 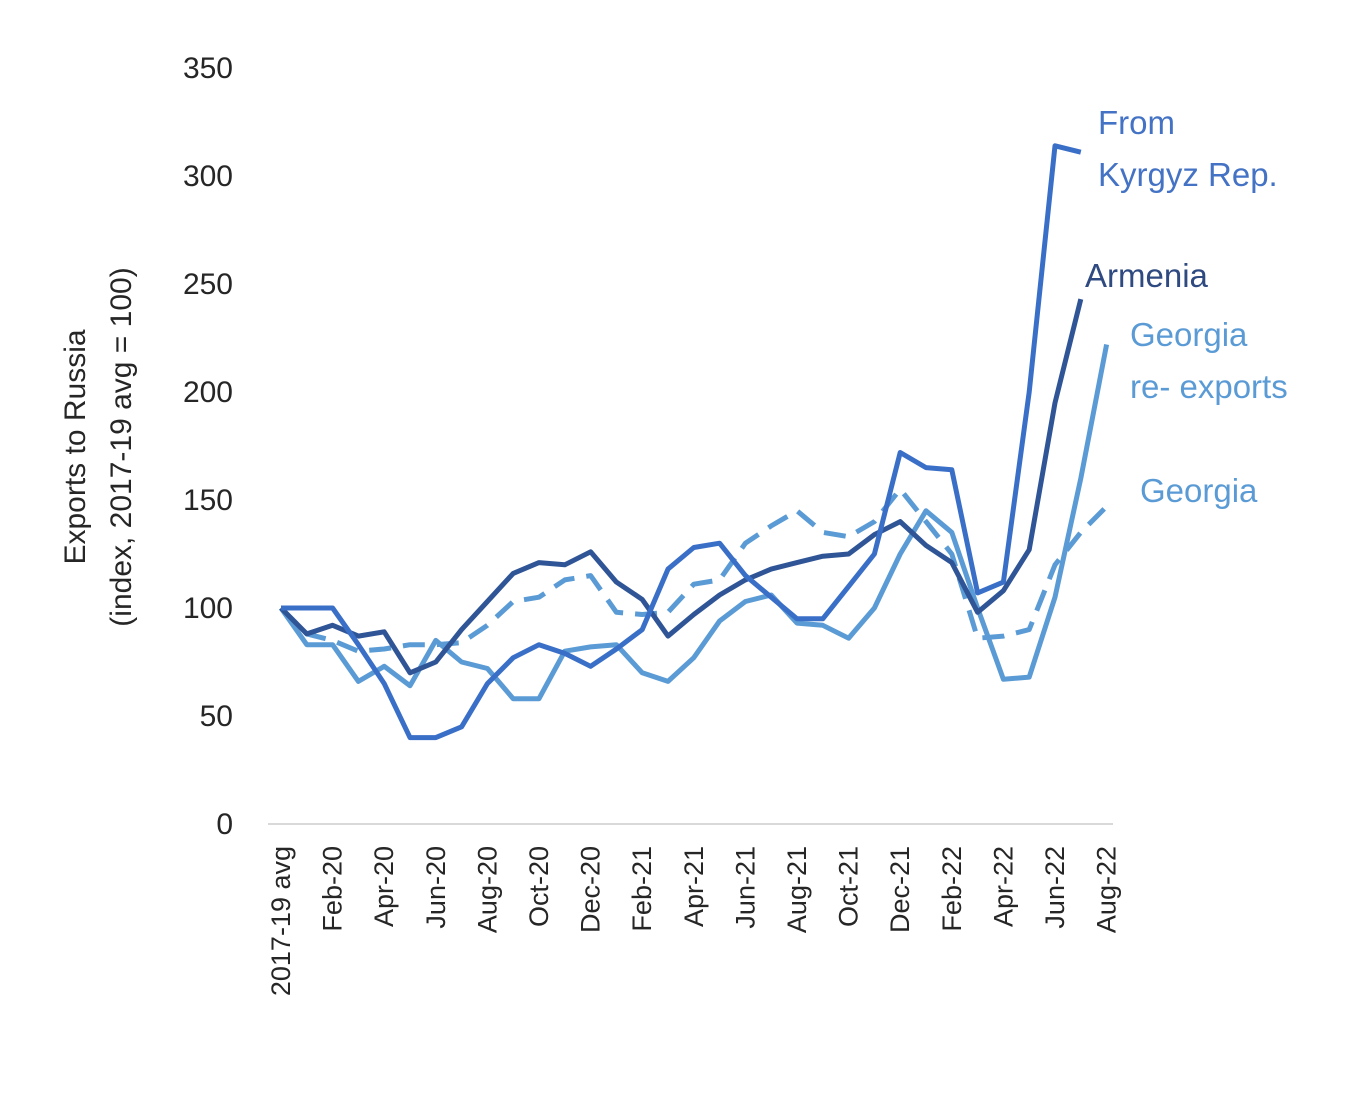 What do you see at coordinates (487, 889) in the screenshot?
I see `x-tick-label: Aug-20` at bounding box center [487, 889].